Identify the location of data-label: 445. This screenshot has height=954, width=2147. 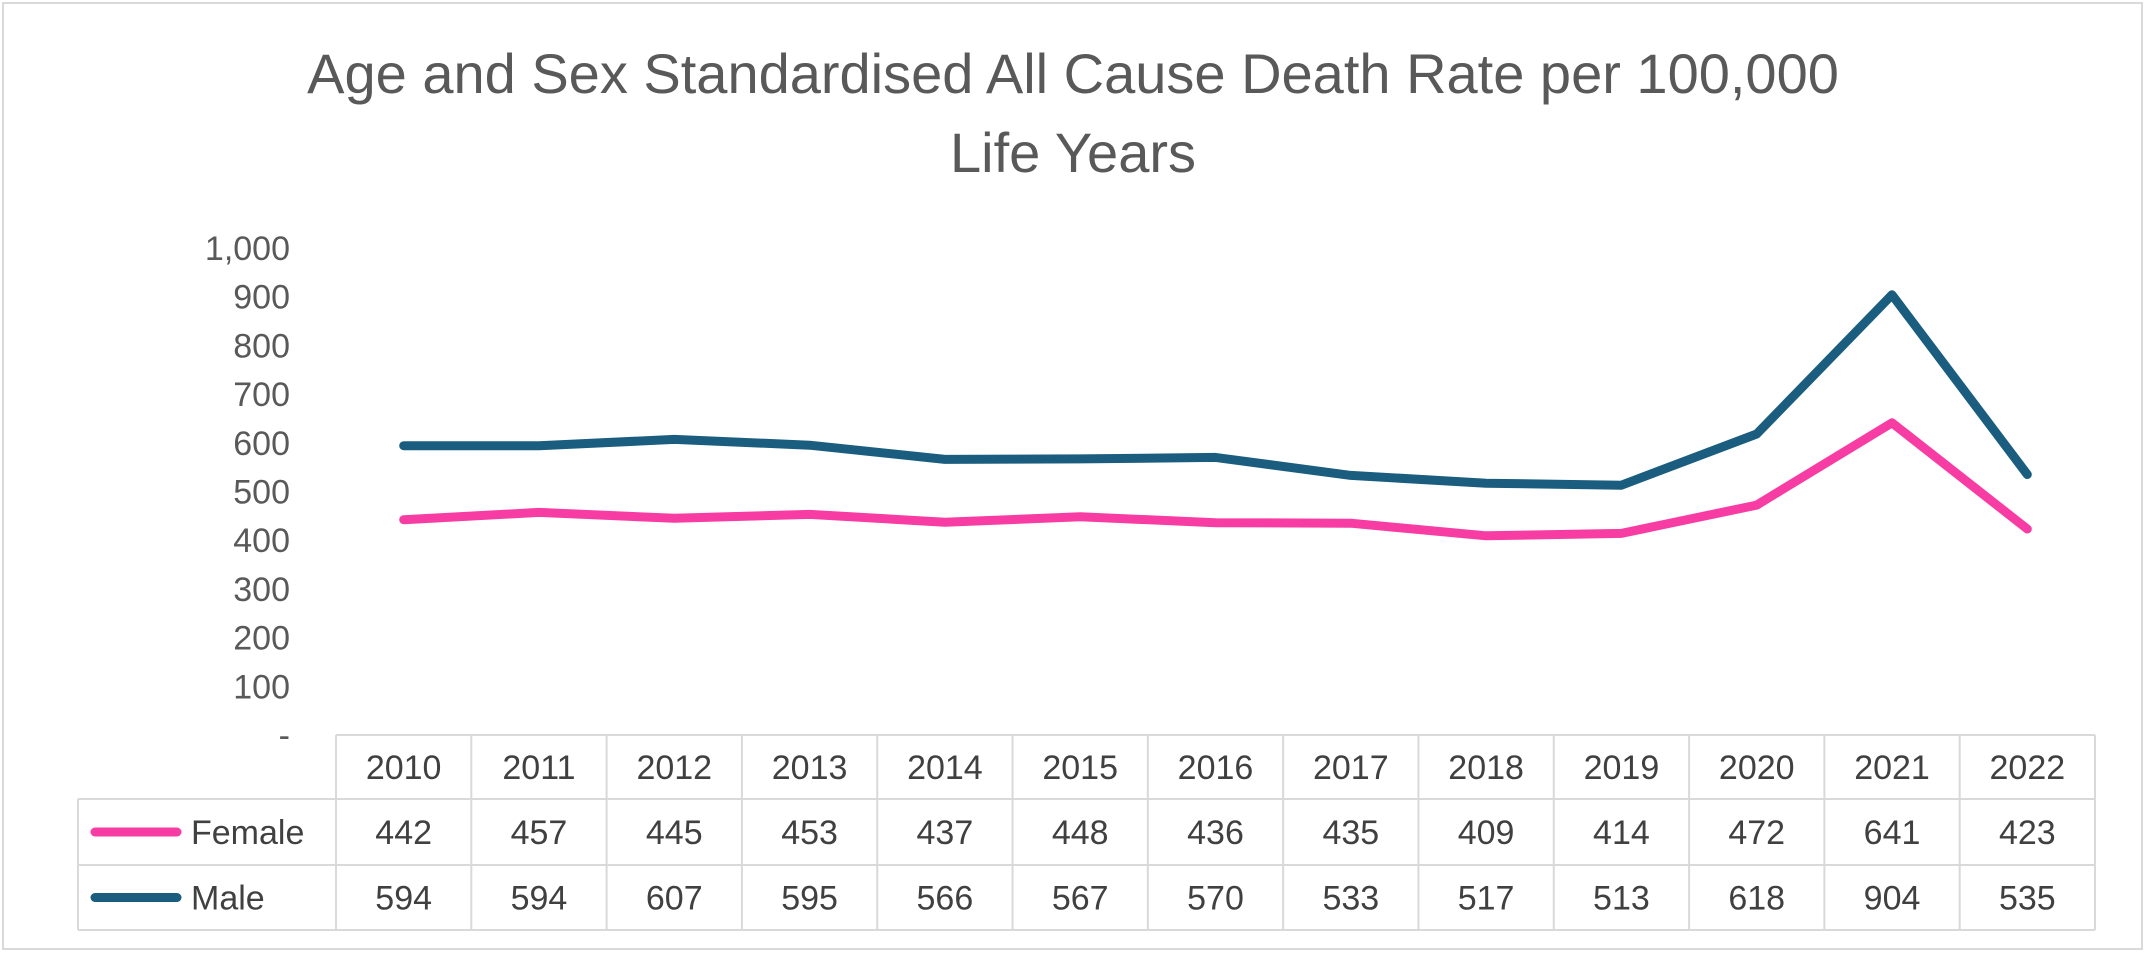
(674, 833).